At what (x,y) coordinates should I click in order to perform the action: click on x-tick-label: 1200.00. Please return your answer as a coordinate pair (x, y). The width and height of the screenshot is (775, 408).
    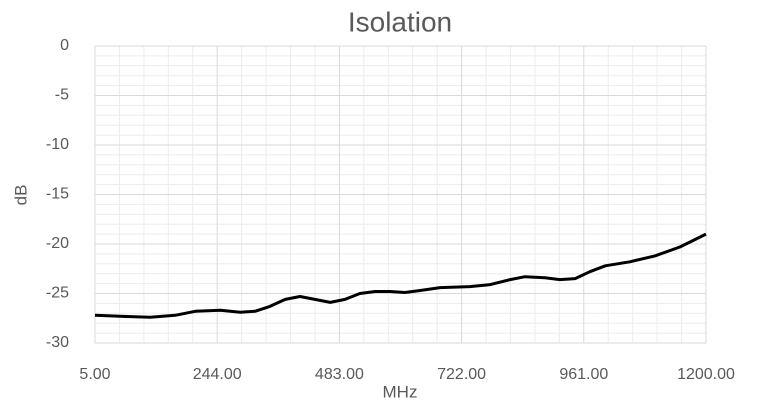
    Looking at the image, I should click on (706, 374).